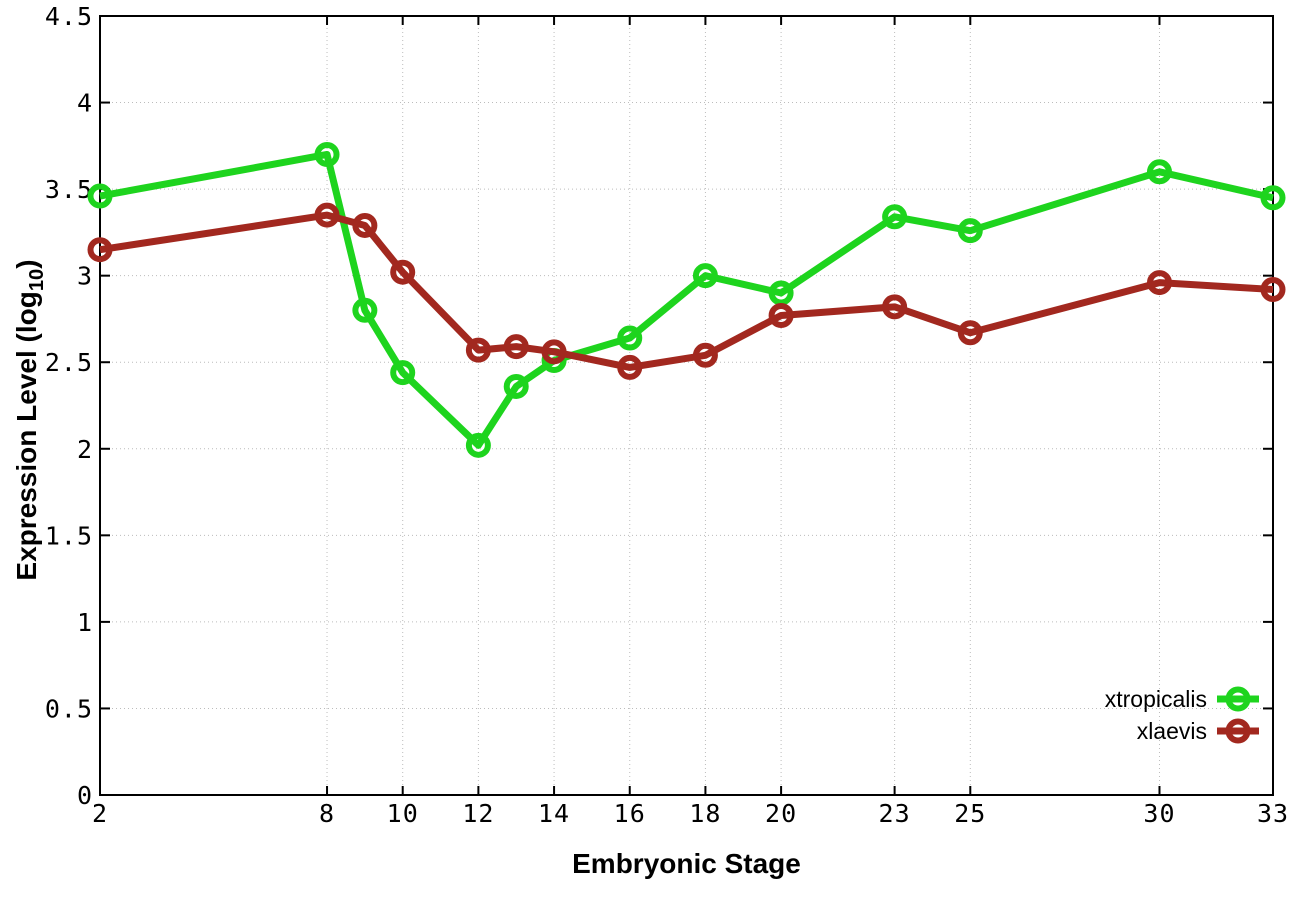 The height and width of the screenshot is (907, 1296). What do you see at coordinates (69, 16) in the screenshot?
I see `y-tick-label: 4.5` at bounding box center [69, 16].